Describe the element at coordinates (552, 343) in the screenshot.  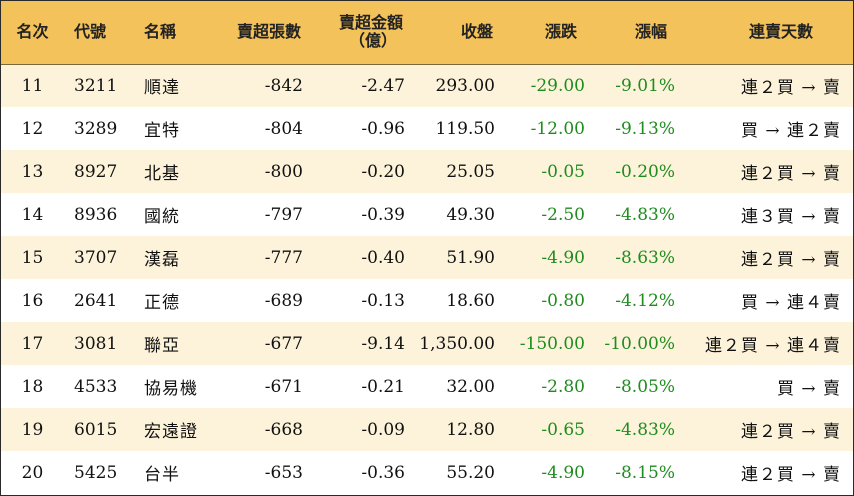
I see `cell-change: -150.00` at that location.